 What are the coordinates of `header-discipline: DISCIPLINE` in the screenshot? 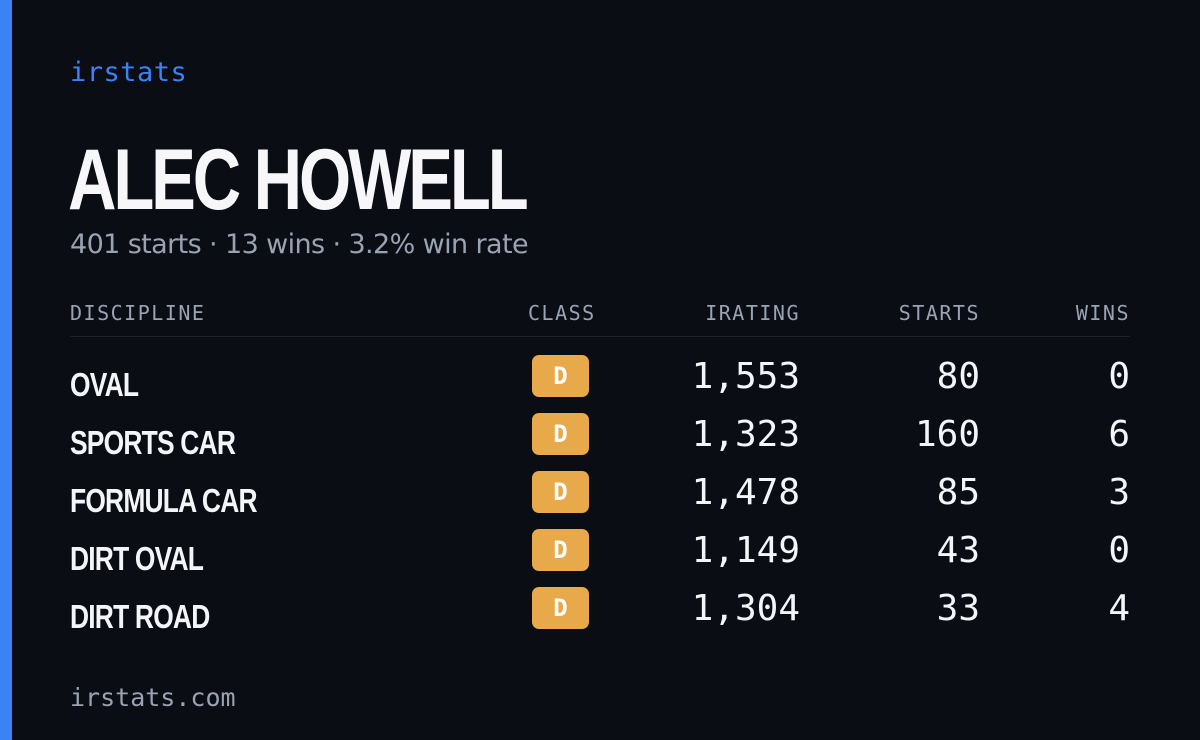 It's located at (138, 313).